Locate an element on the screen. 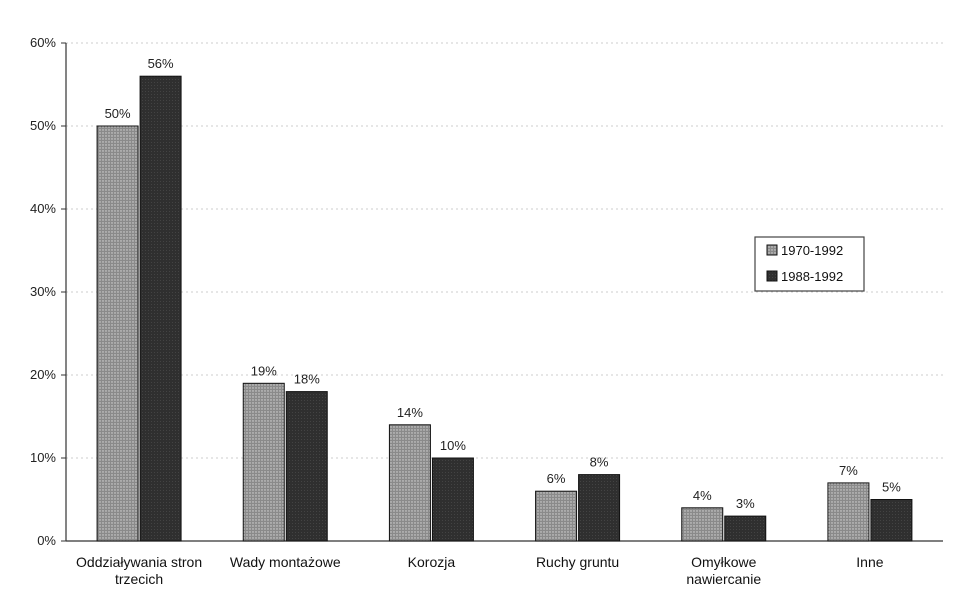  data-label: 56% is located at coordinates (161, 63).